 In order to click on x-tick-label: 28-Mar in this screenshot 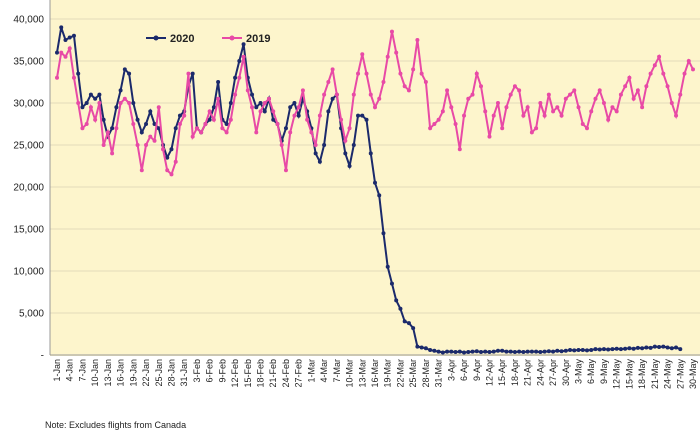, I will do `click(426, 373)`.